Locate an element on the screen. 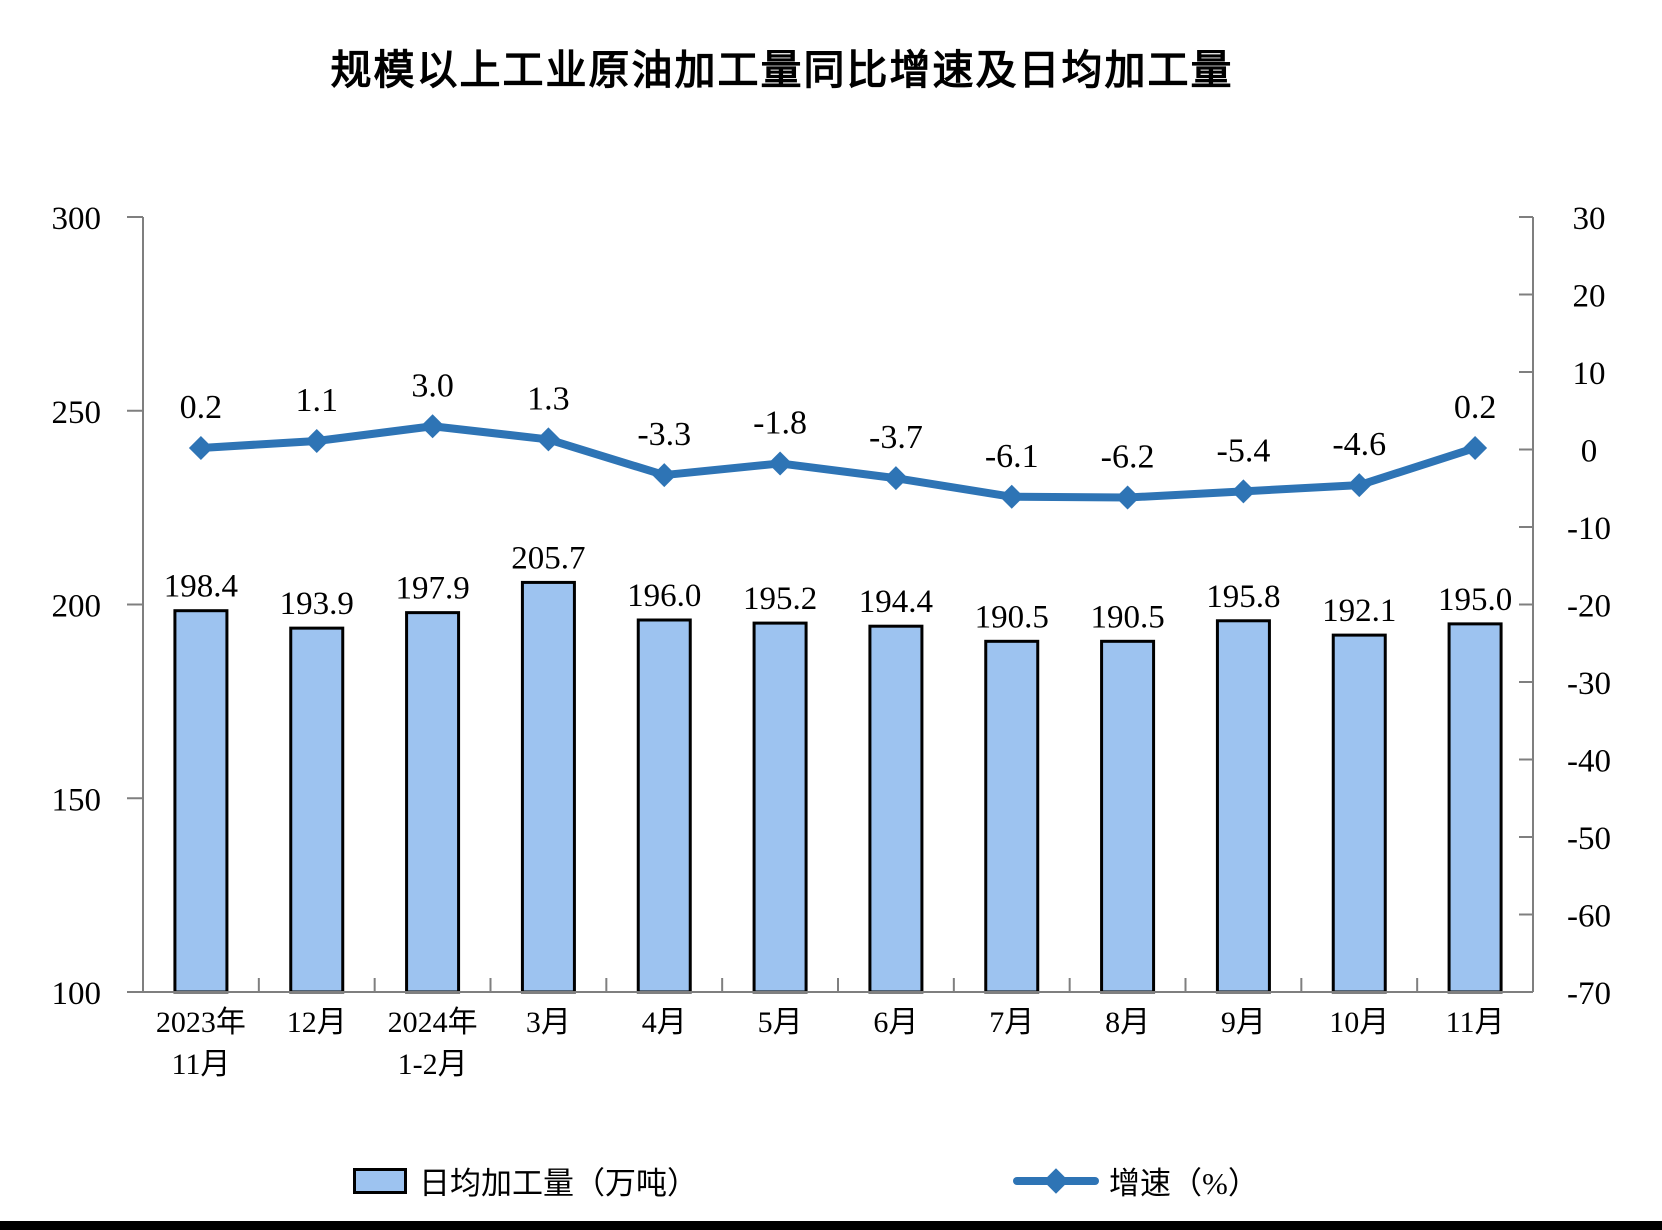  line-value-label: 1.3 is located at coordinates (548, 398).